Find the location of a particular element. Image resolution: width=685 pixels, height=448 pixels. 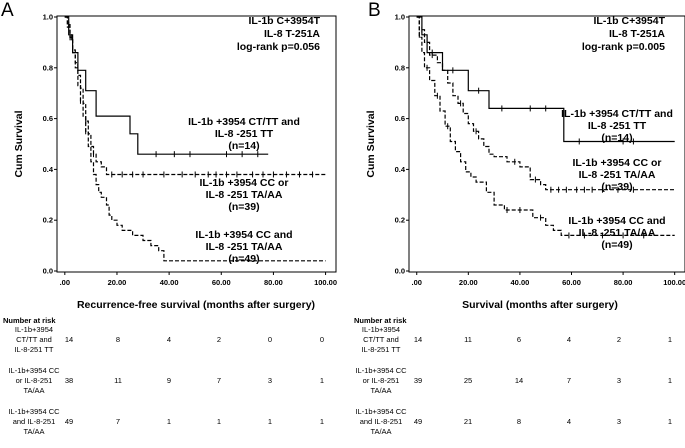

annotation-line: IL-1b C+3954T is located at coordinates (285, 21).